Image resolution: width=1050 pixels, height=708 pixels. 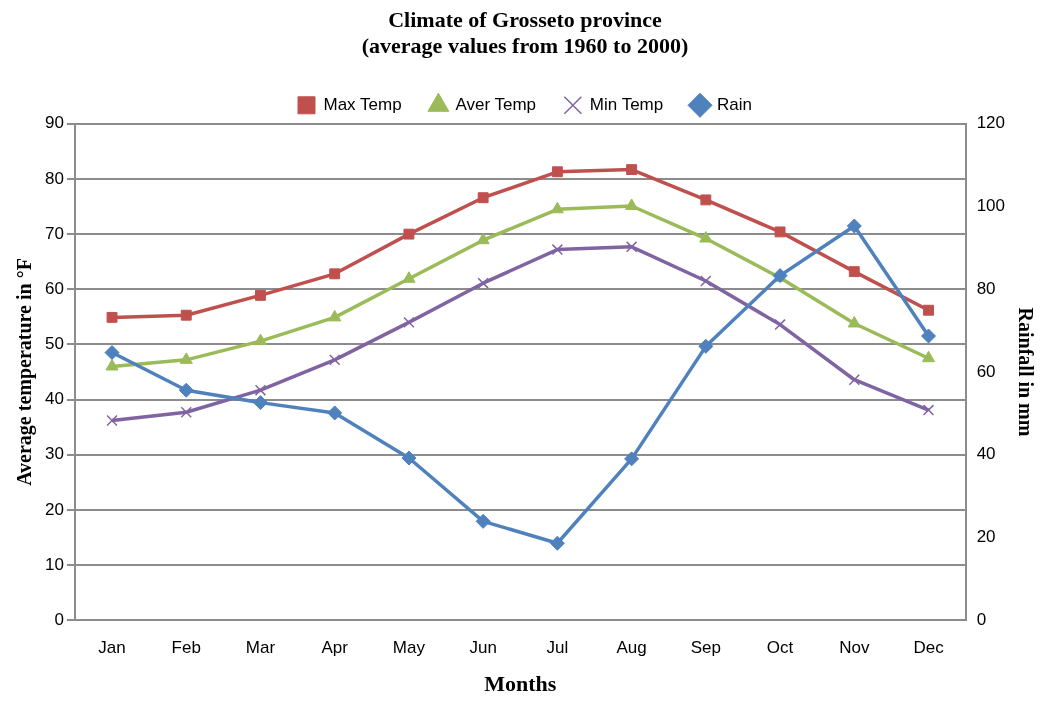 What do you see at coordinates (54, 233) in the screenshot?
I see `y-tick-label: 70` at bounding box center [54, 233].